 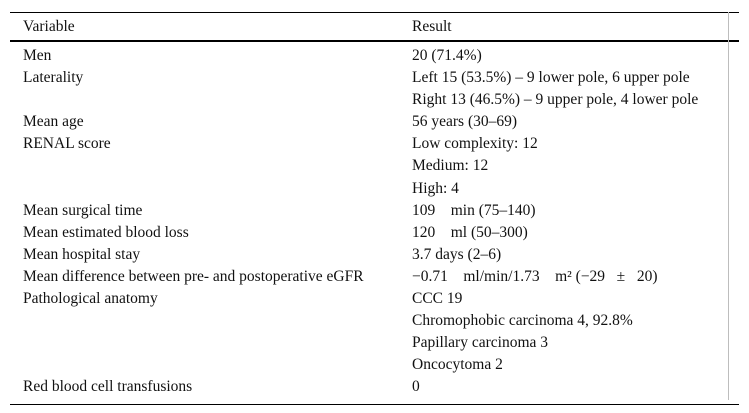 I want to click on result-cell: 56 years (30–69), so click(x=465, y=122).